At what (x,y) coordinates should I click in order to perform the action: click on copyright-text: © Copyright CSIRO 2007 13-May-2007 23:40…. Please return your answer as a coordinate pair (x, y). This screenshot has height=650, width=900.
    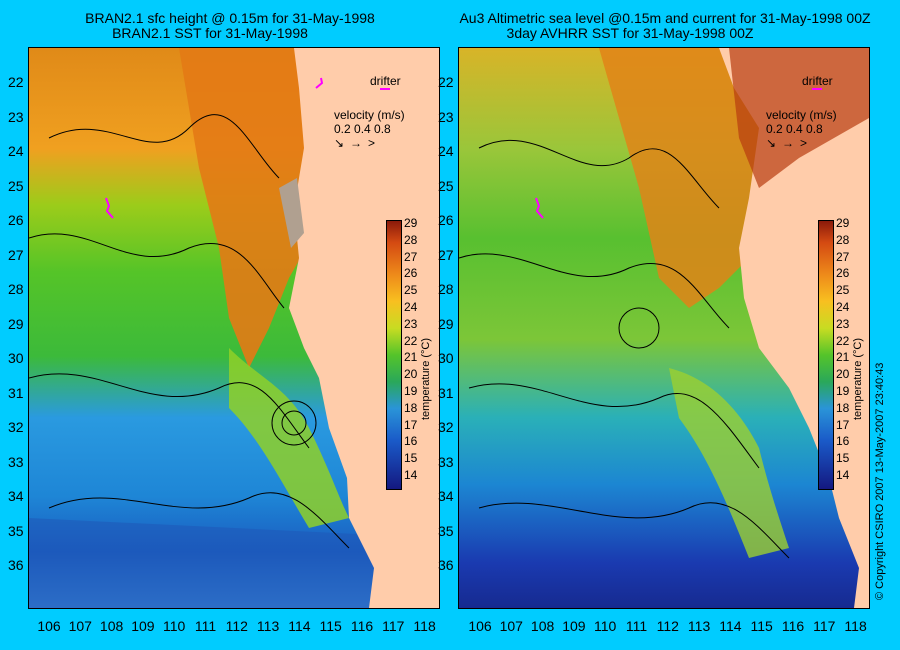
    Looking at the image, I should click on (880, 481).